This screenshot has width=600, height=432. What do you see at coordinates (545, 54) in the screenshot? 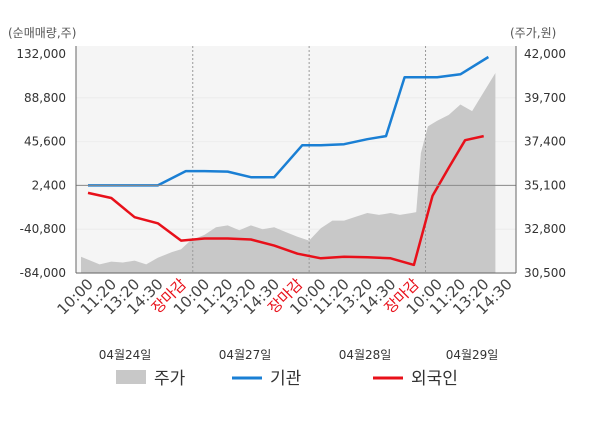
I see `right-tick-label: 42,000` at bounding box center [545, 54].